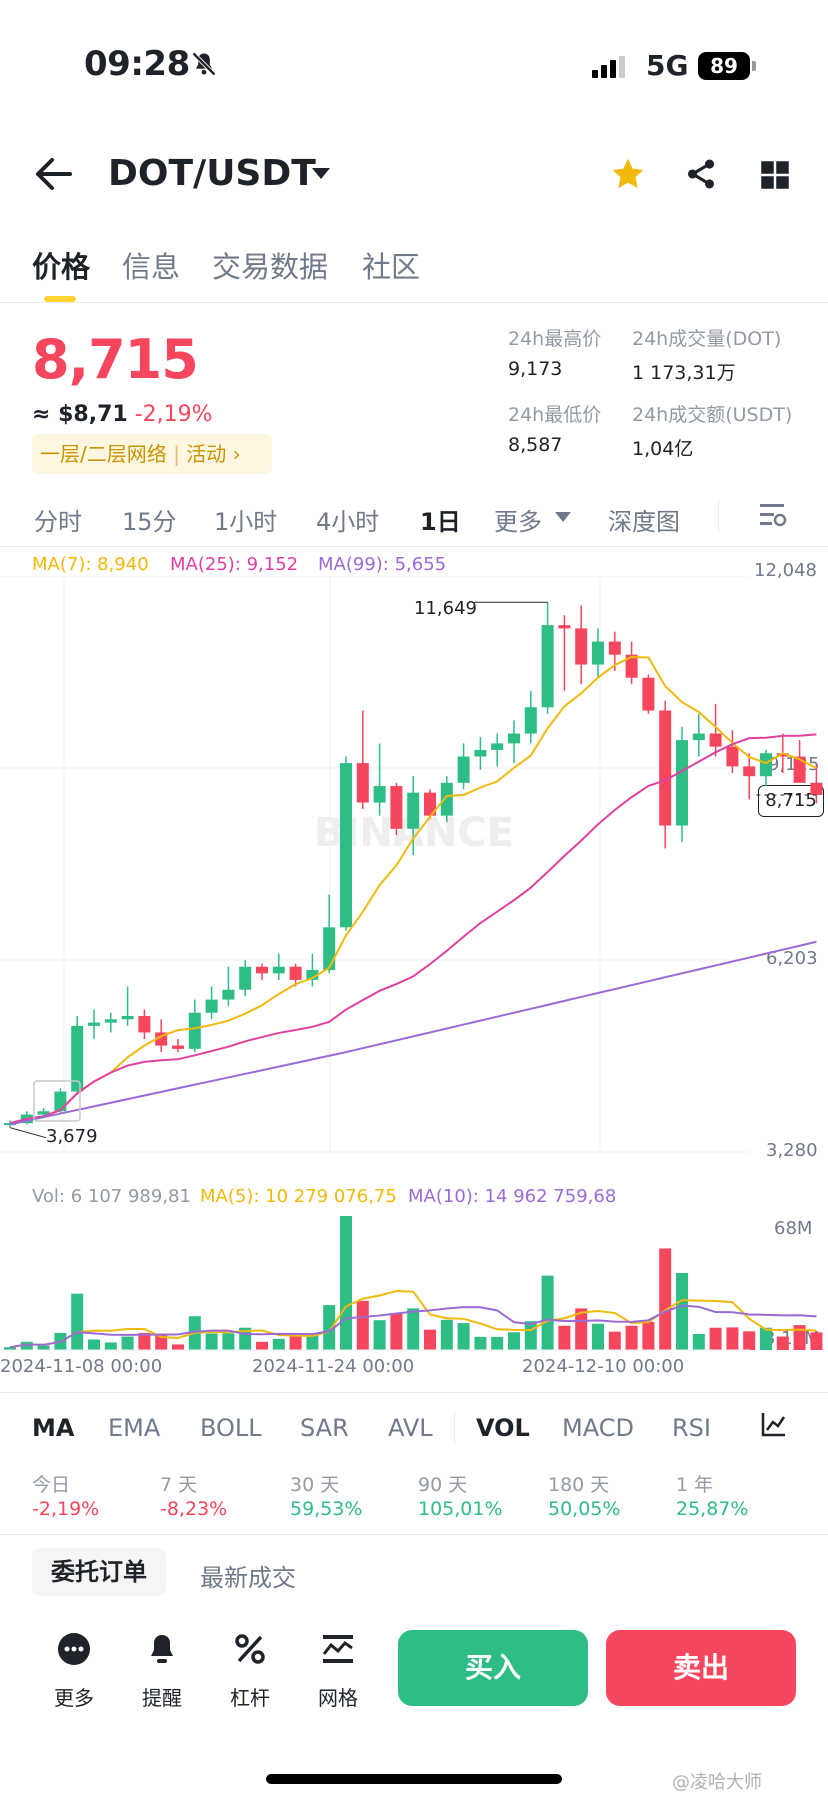 Image resolution: width=828 pixels, height=1801 pixels. Describe the element at coordinates (579, 1485) in the screenshot. I see `perf-label-180d: 180 天` at that location.